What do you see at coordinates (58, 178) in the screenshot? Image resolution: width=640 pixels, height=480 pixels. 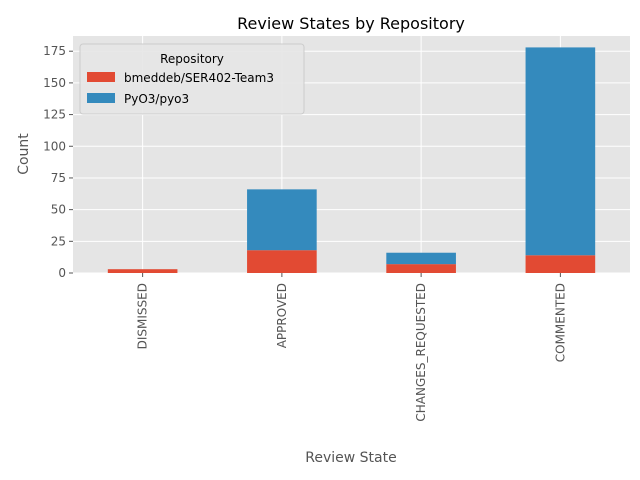 I see `y-tick-label: 75` at bounding box center [58, 178].